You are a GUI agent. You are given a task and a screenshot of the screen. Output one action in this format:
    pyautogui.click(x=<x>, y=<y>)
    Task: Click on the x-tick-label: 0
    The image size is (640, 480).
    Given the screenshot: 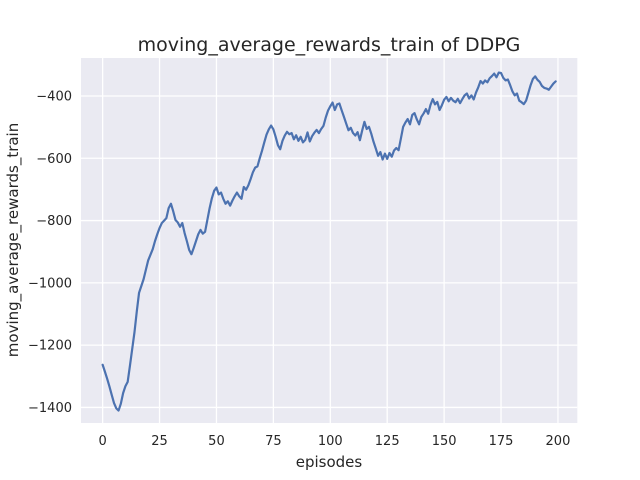 What is the action you would take?
    pyautogui.click(x=102, y=441)
    